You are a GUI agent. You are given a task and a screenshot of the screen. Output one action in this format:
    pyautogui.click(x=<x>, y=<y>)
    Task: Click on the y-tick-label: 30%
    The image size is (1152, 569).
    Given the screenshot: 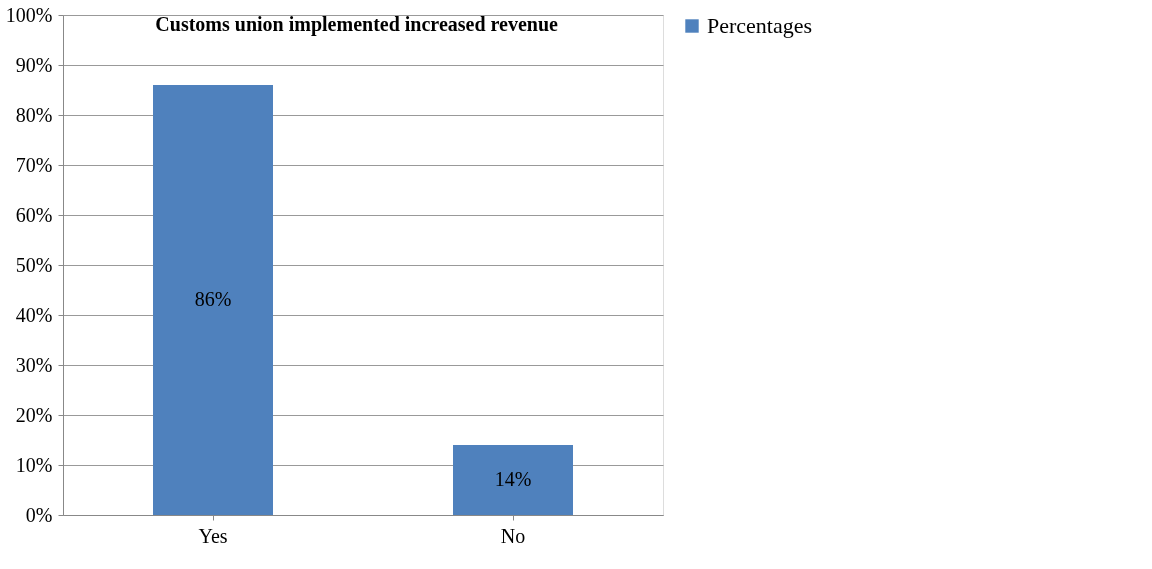 What is the action you would take?
    pyautogui.click(x=34, y=364)
    